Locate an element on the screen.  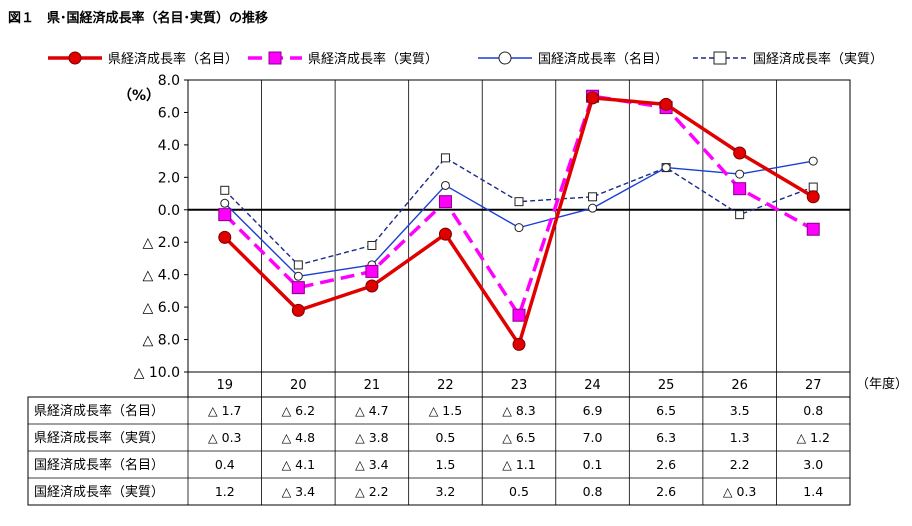
table-cell: △ 2.2 is located at coordinates (371, 491).